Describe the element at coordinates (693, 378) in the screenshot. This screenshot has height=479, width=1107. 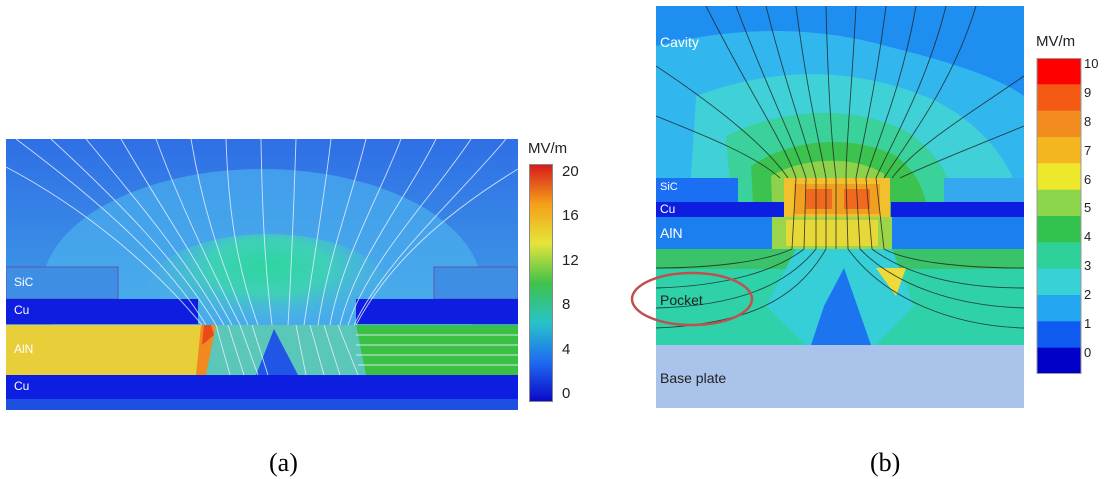
I see `base-plate-label: Base plate` at that location.